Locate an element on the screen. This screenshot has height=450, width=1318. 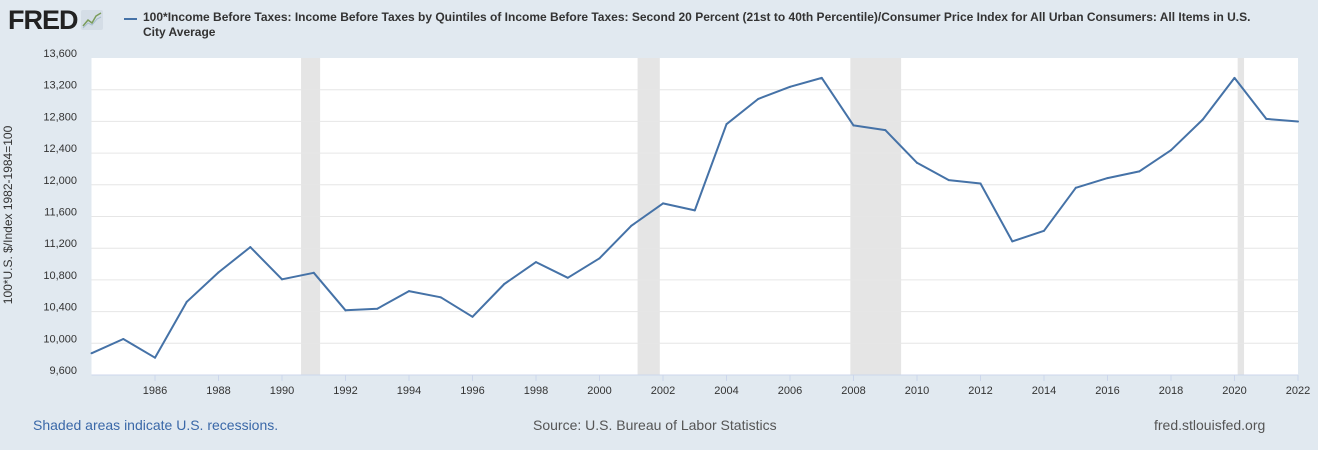
y-tick-label: 10,000 is located at coordinates (60, 339).